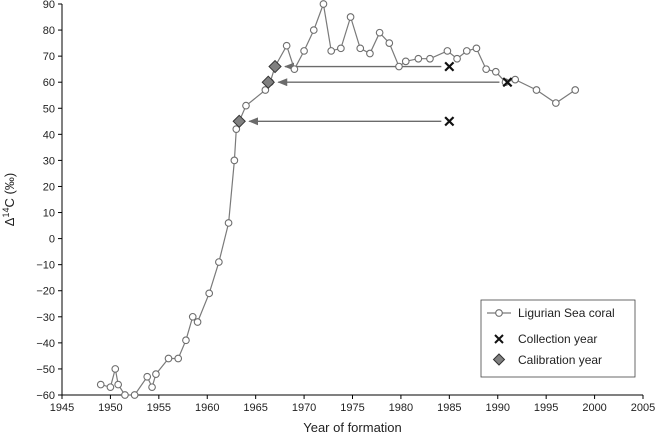 The width and height of the screenshot is (656, 437). I want to click on y-tick-label: −60, so click(45, 396).